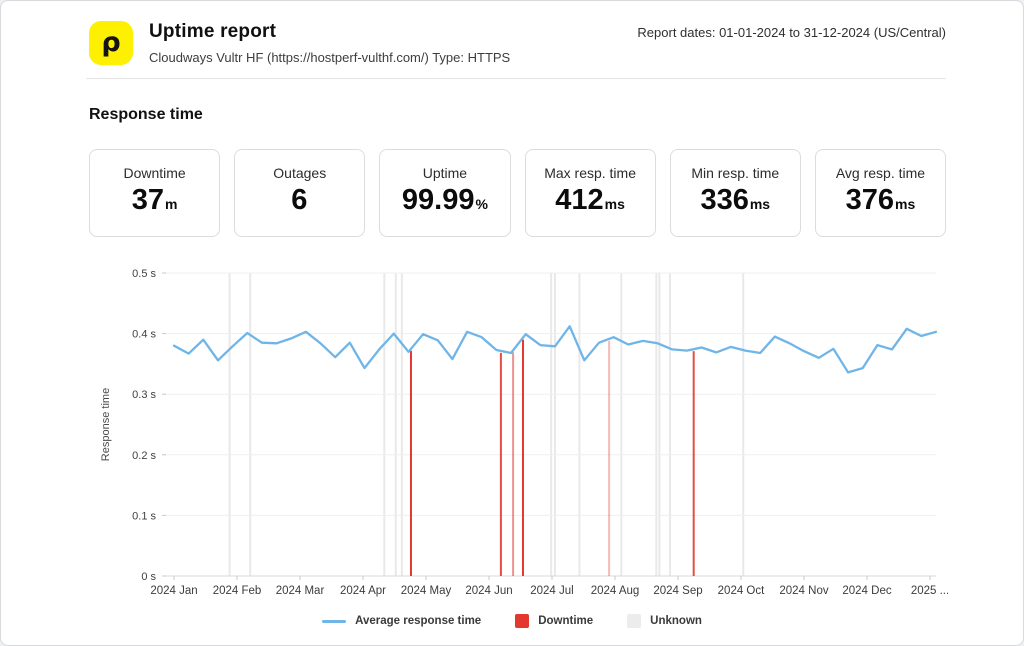 Image resolution: width=1024 pixels, height=646 pixels. I want to click on x-tick-label: 2024 Nov, so click(803, 591).